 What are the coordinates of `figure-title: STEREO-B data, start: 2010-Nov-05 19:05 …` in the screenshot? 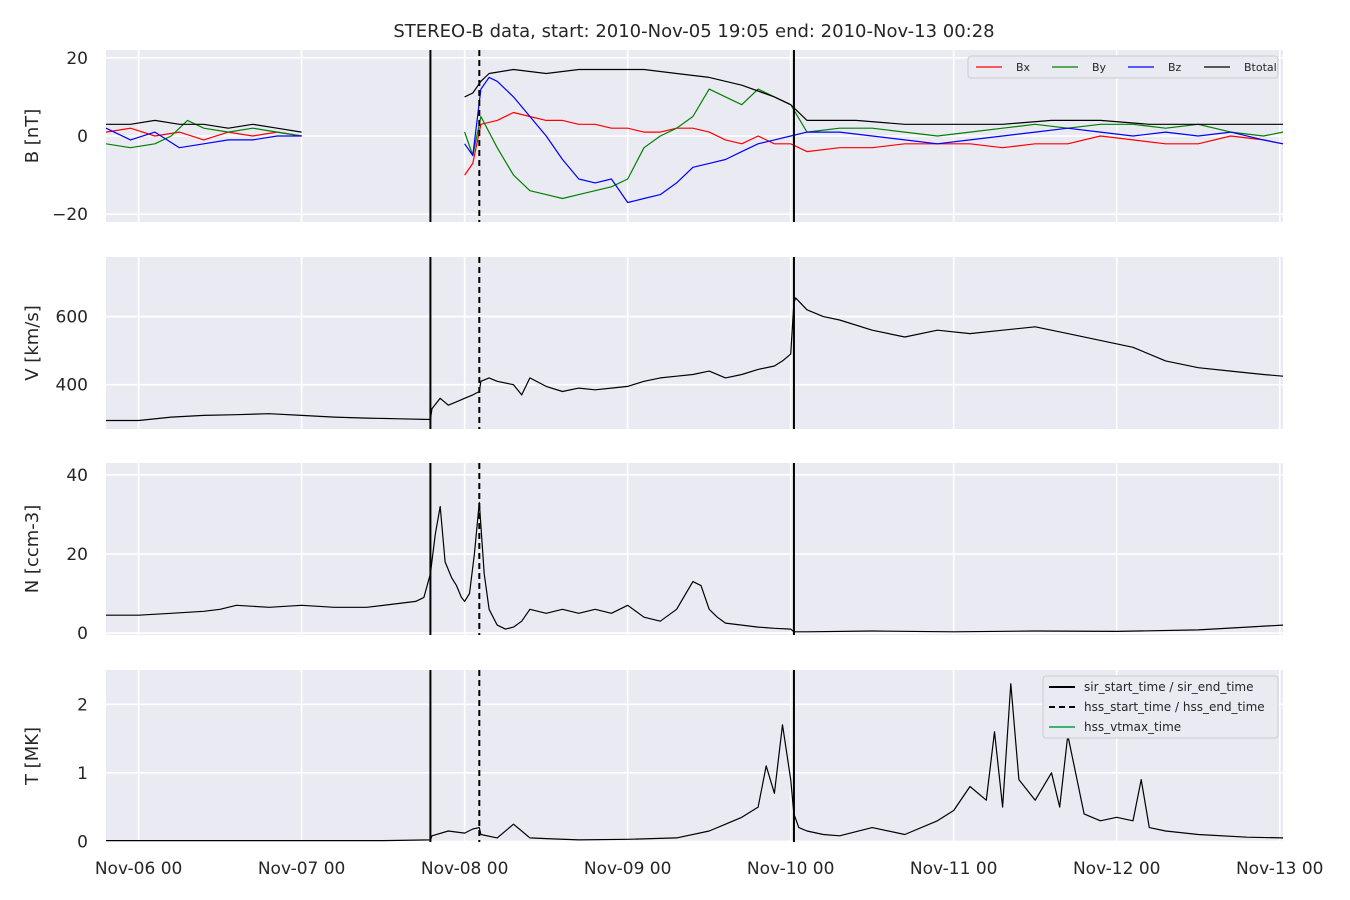 It's located at (693, 31).